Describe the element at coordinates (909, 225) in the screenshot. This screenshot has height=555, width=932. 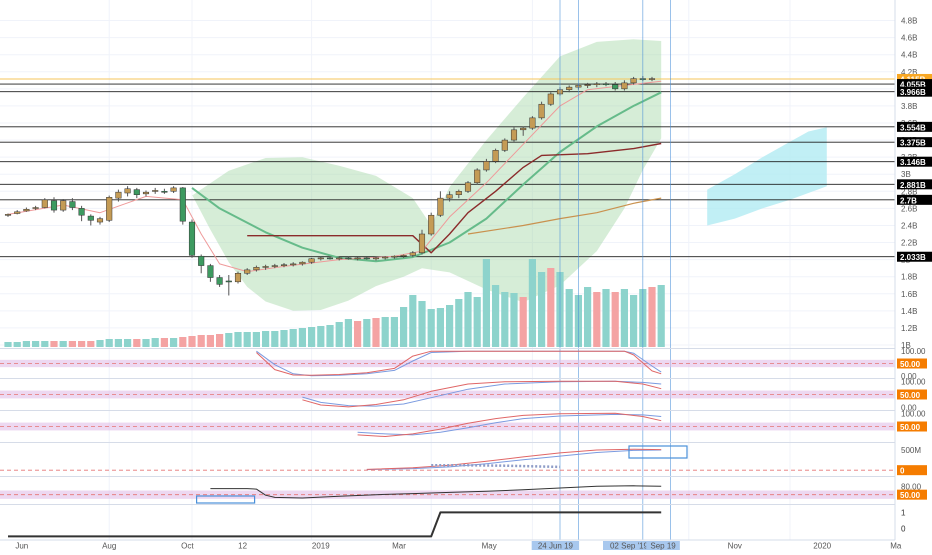
I see `price-tick-label: 2.4B` at that location.